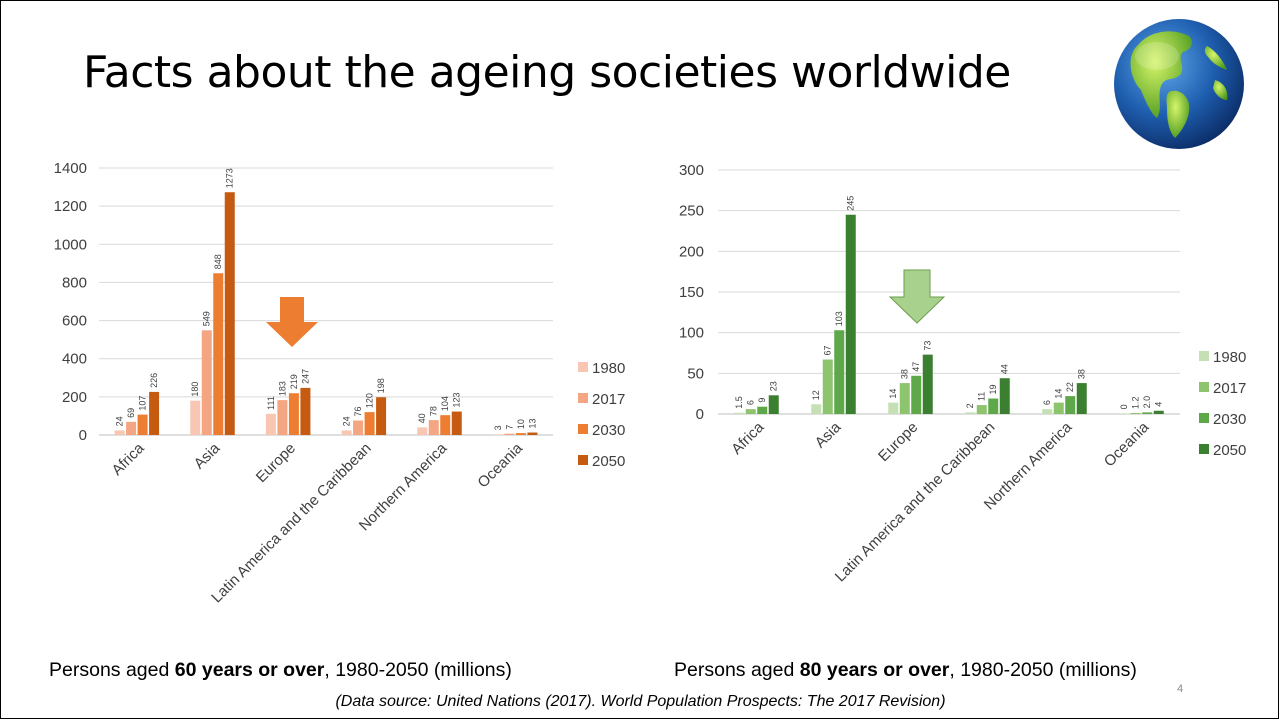 The height and width of the screenshot is (719, 1279). What do you see at coordinates (434, 411) in the screenshot?
I see `left-data-label: 78` at bounding box center [434, 411].